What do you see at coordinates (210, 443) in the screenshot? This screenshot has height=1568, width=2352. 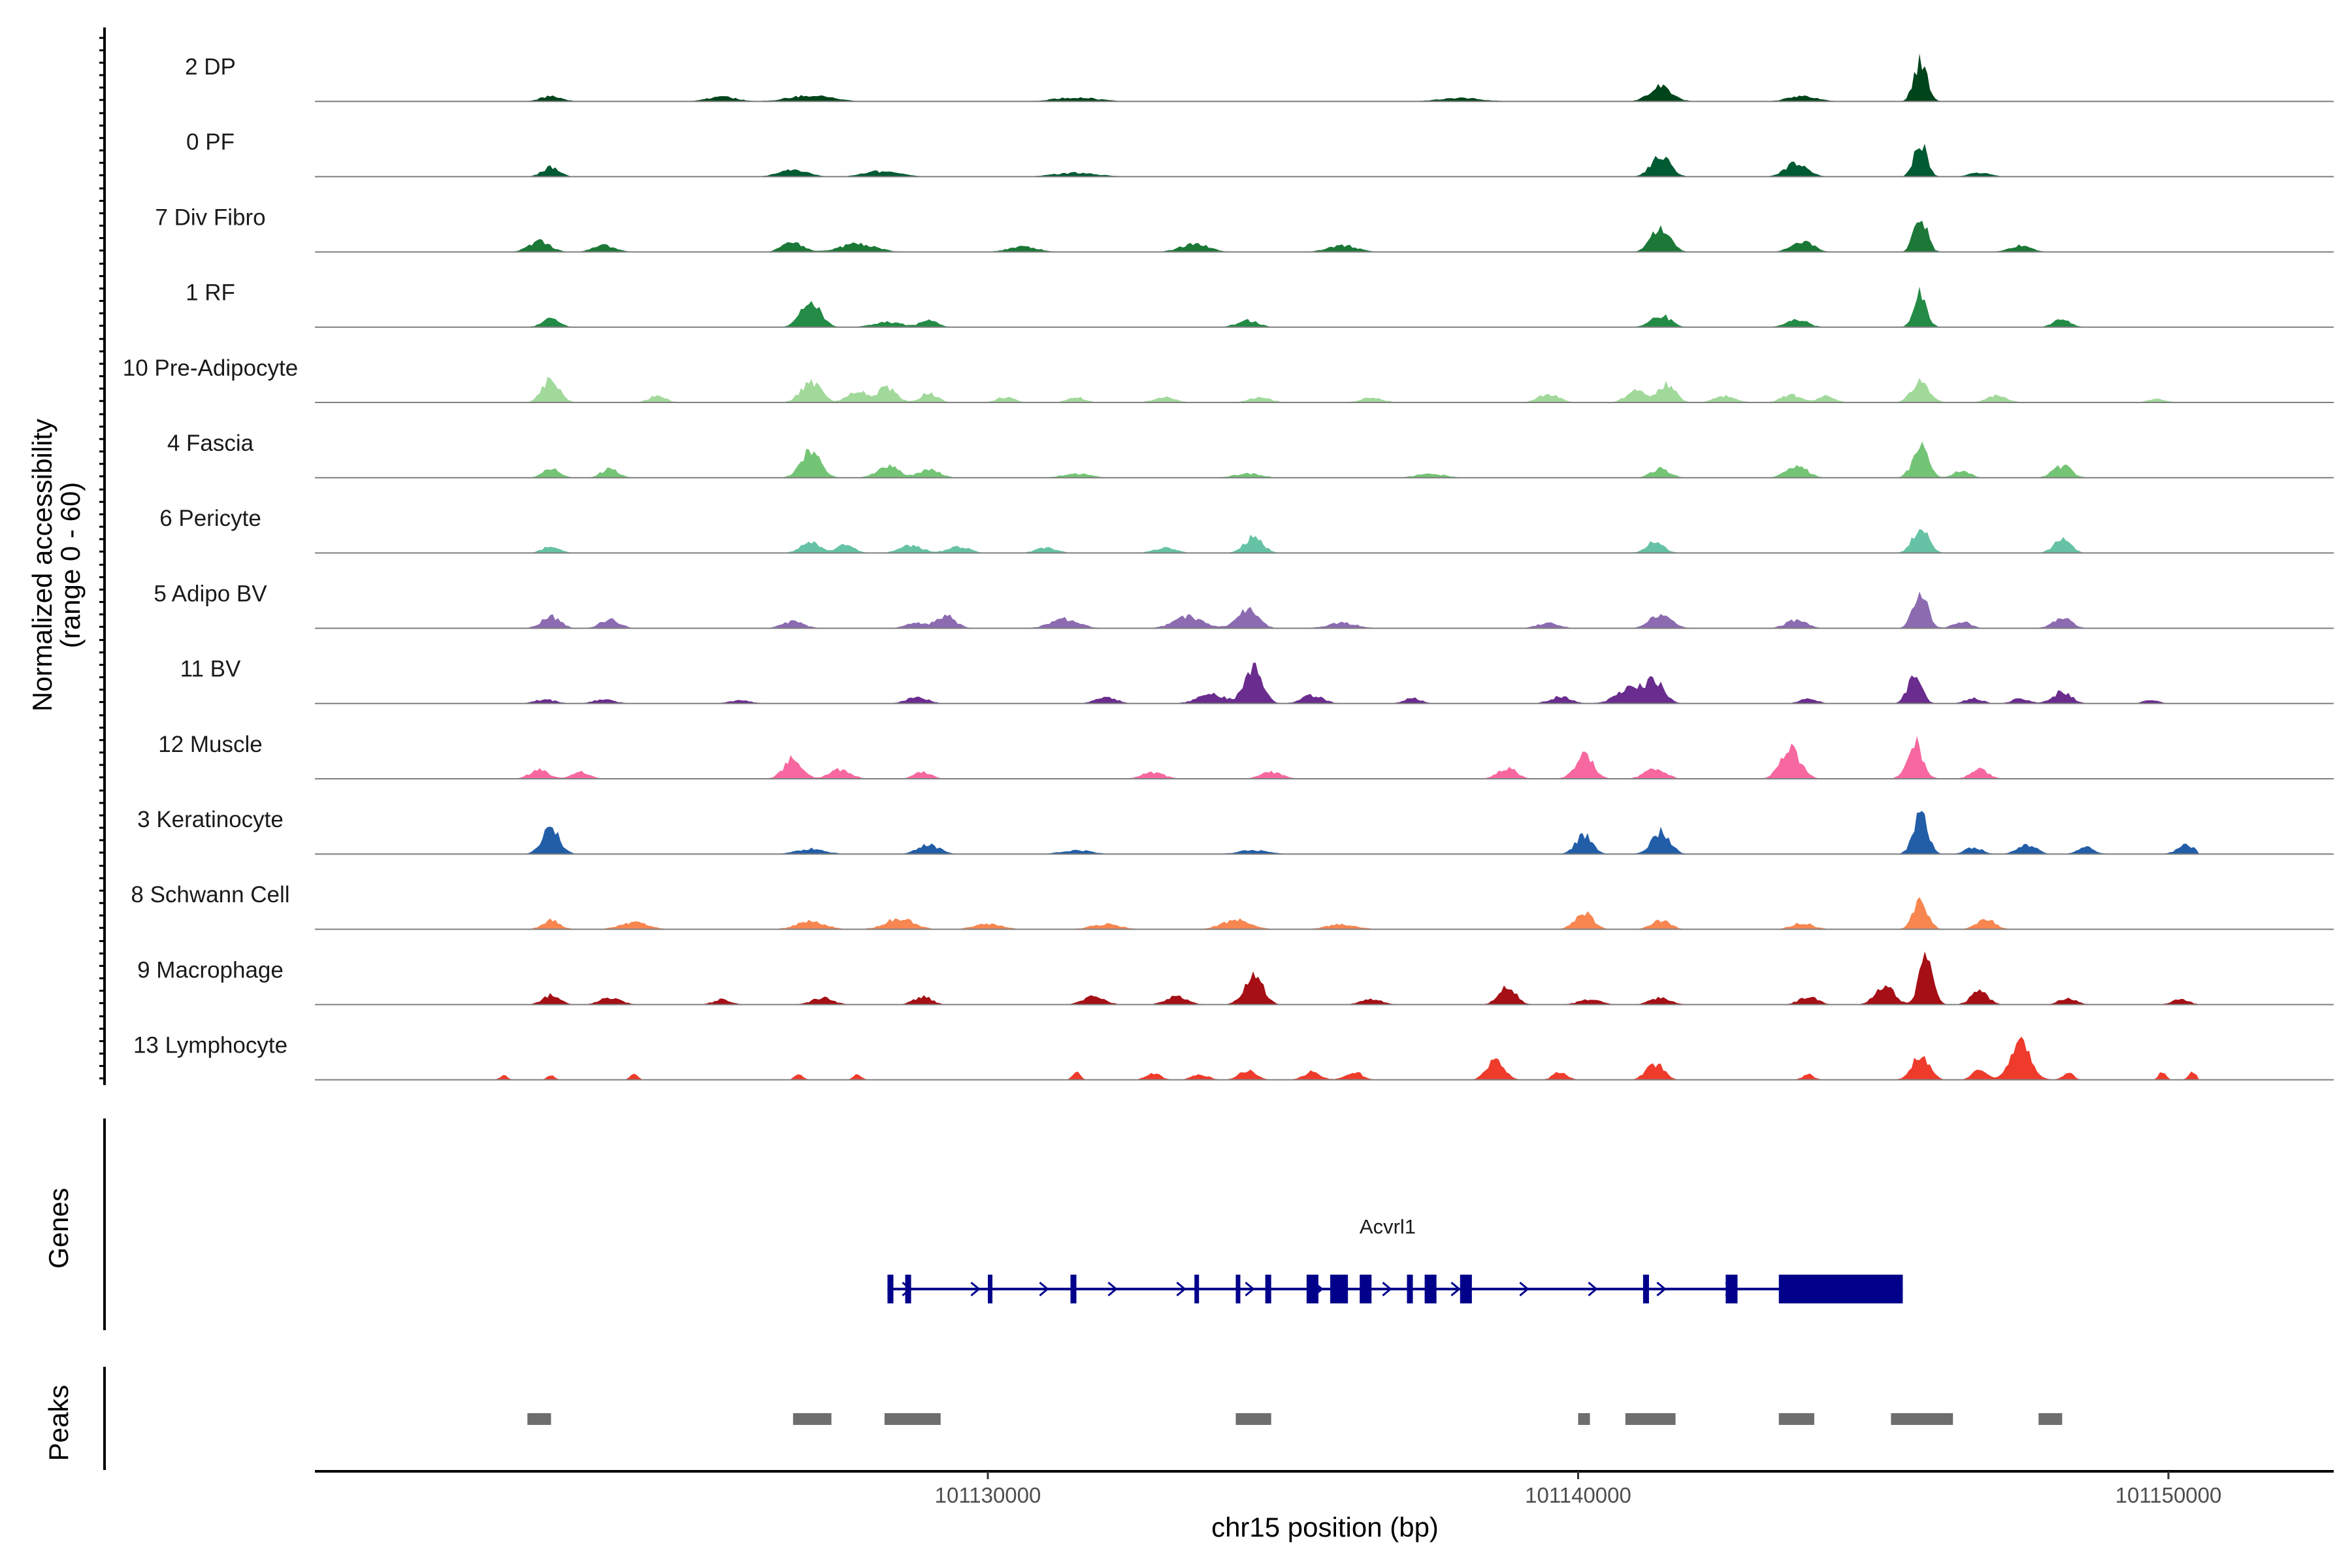 I see `track-label: 4 Fascia` at bounding box center [210, 443].